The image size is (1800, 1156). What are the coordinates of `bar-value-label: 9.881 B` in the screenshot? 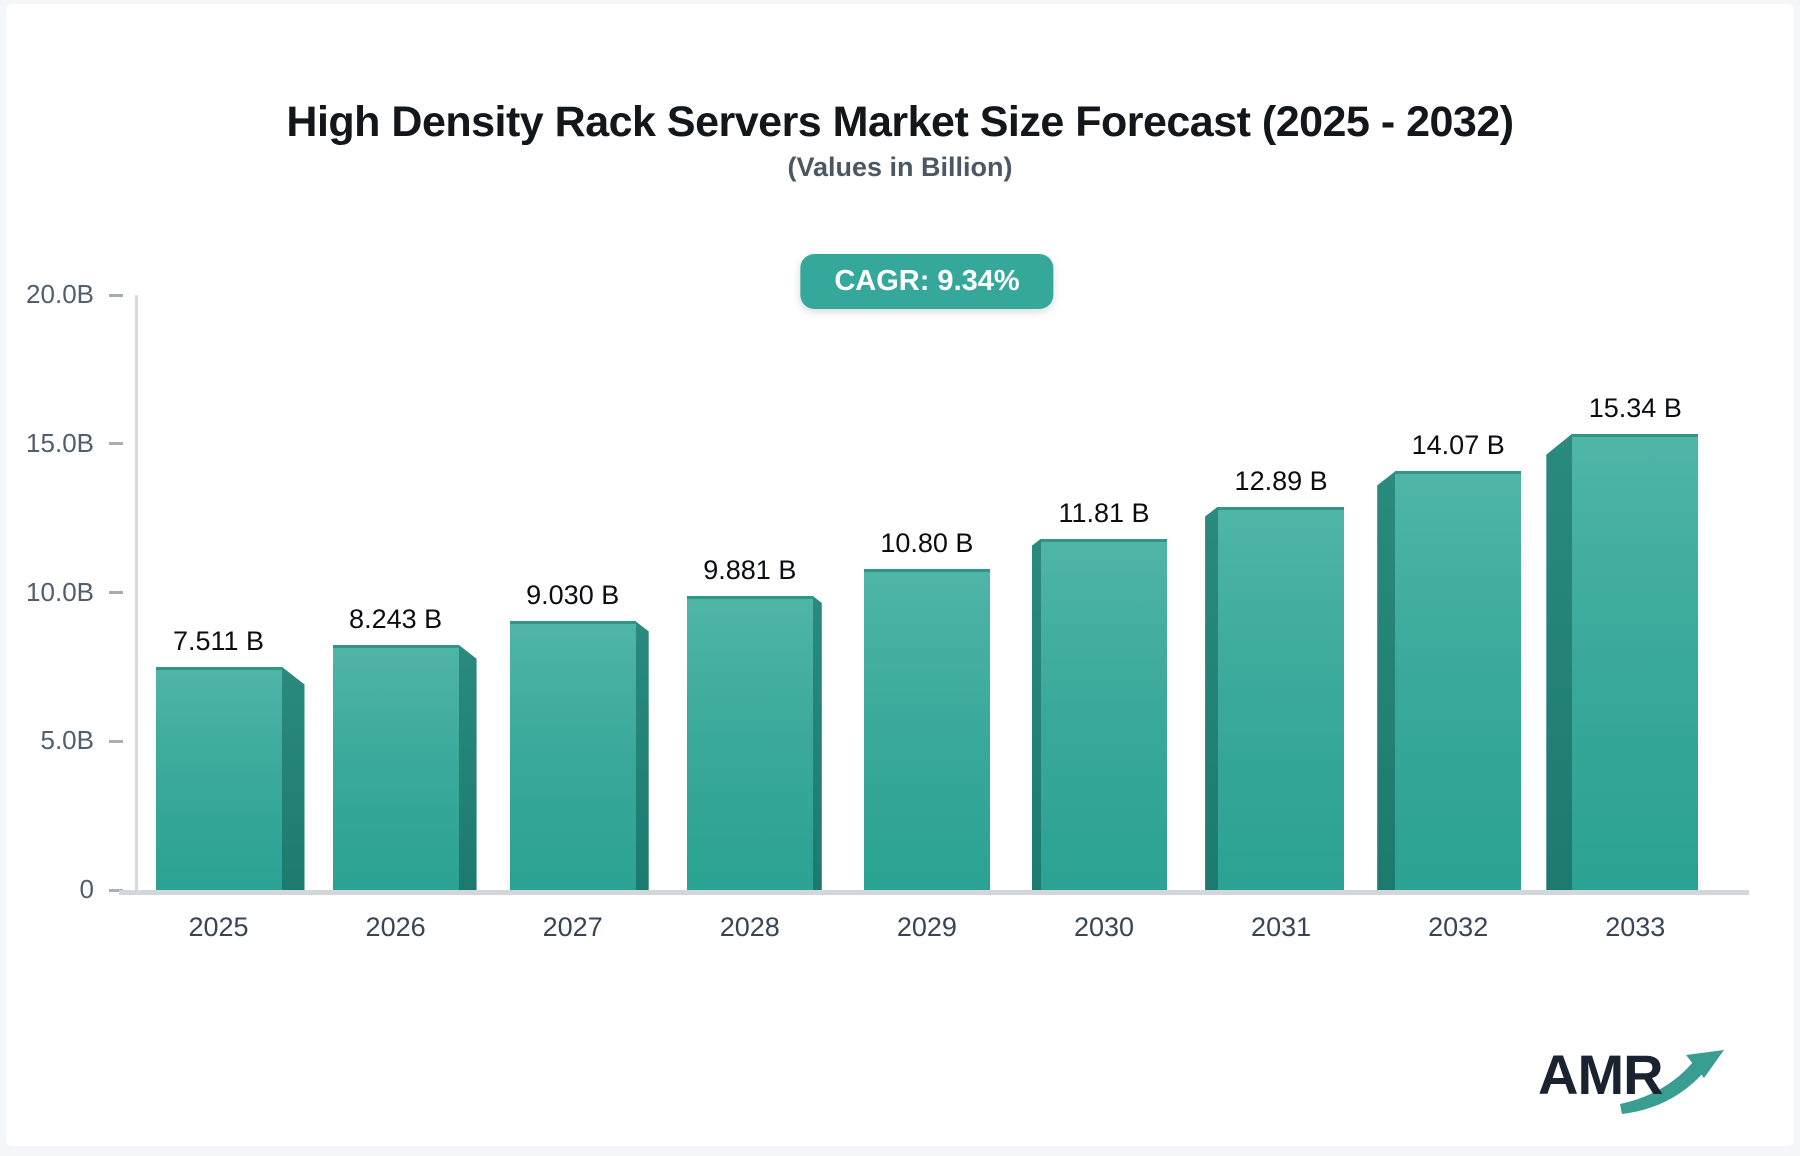 It's located at (750, 570).